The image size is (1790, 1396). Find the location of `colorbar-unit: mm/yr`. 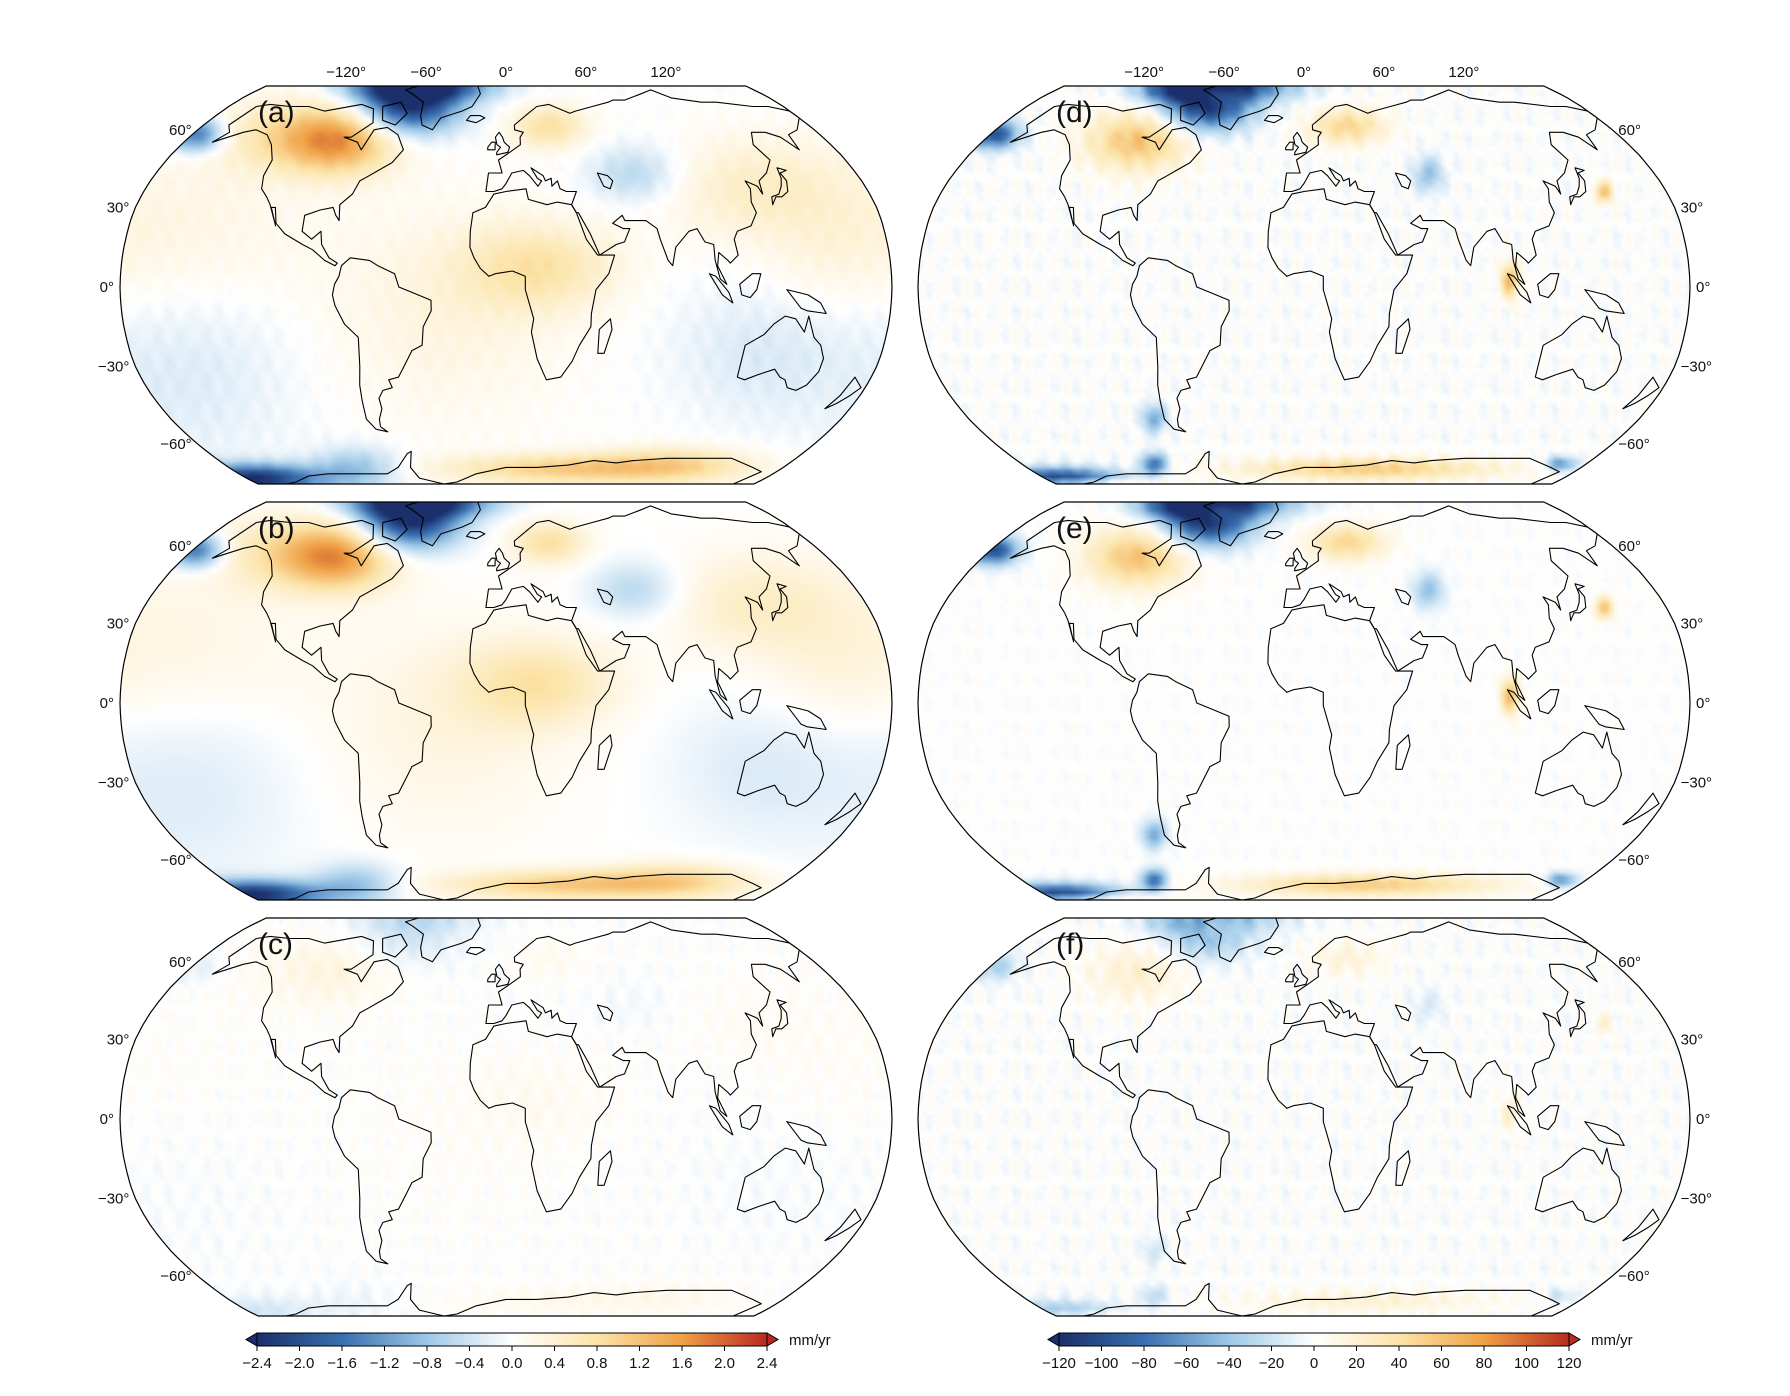

colorbar-unit: mm/yr is located at coordinates (1612, 1340).